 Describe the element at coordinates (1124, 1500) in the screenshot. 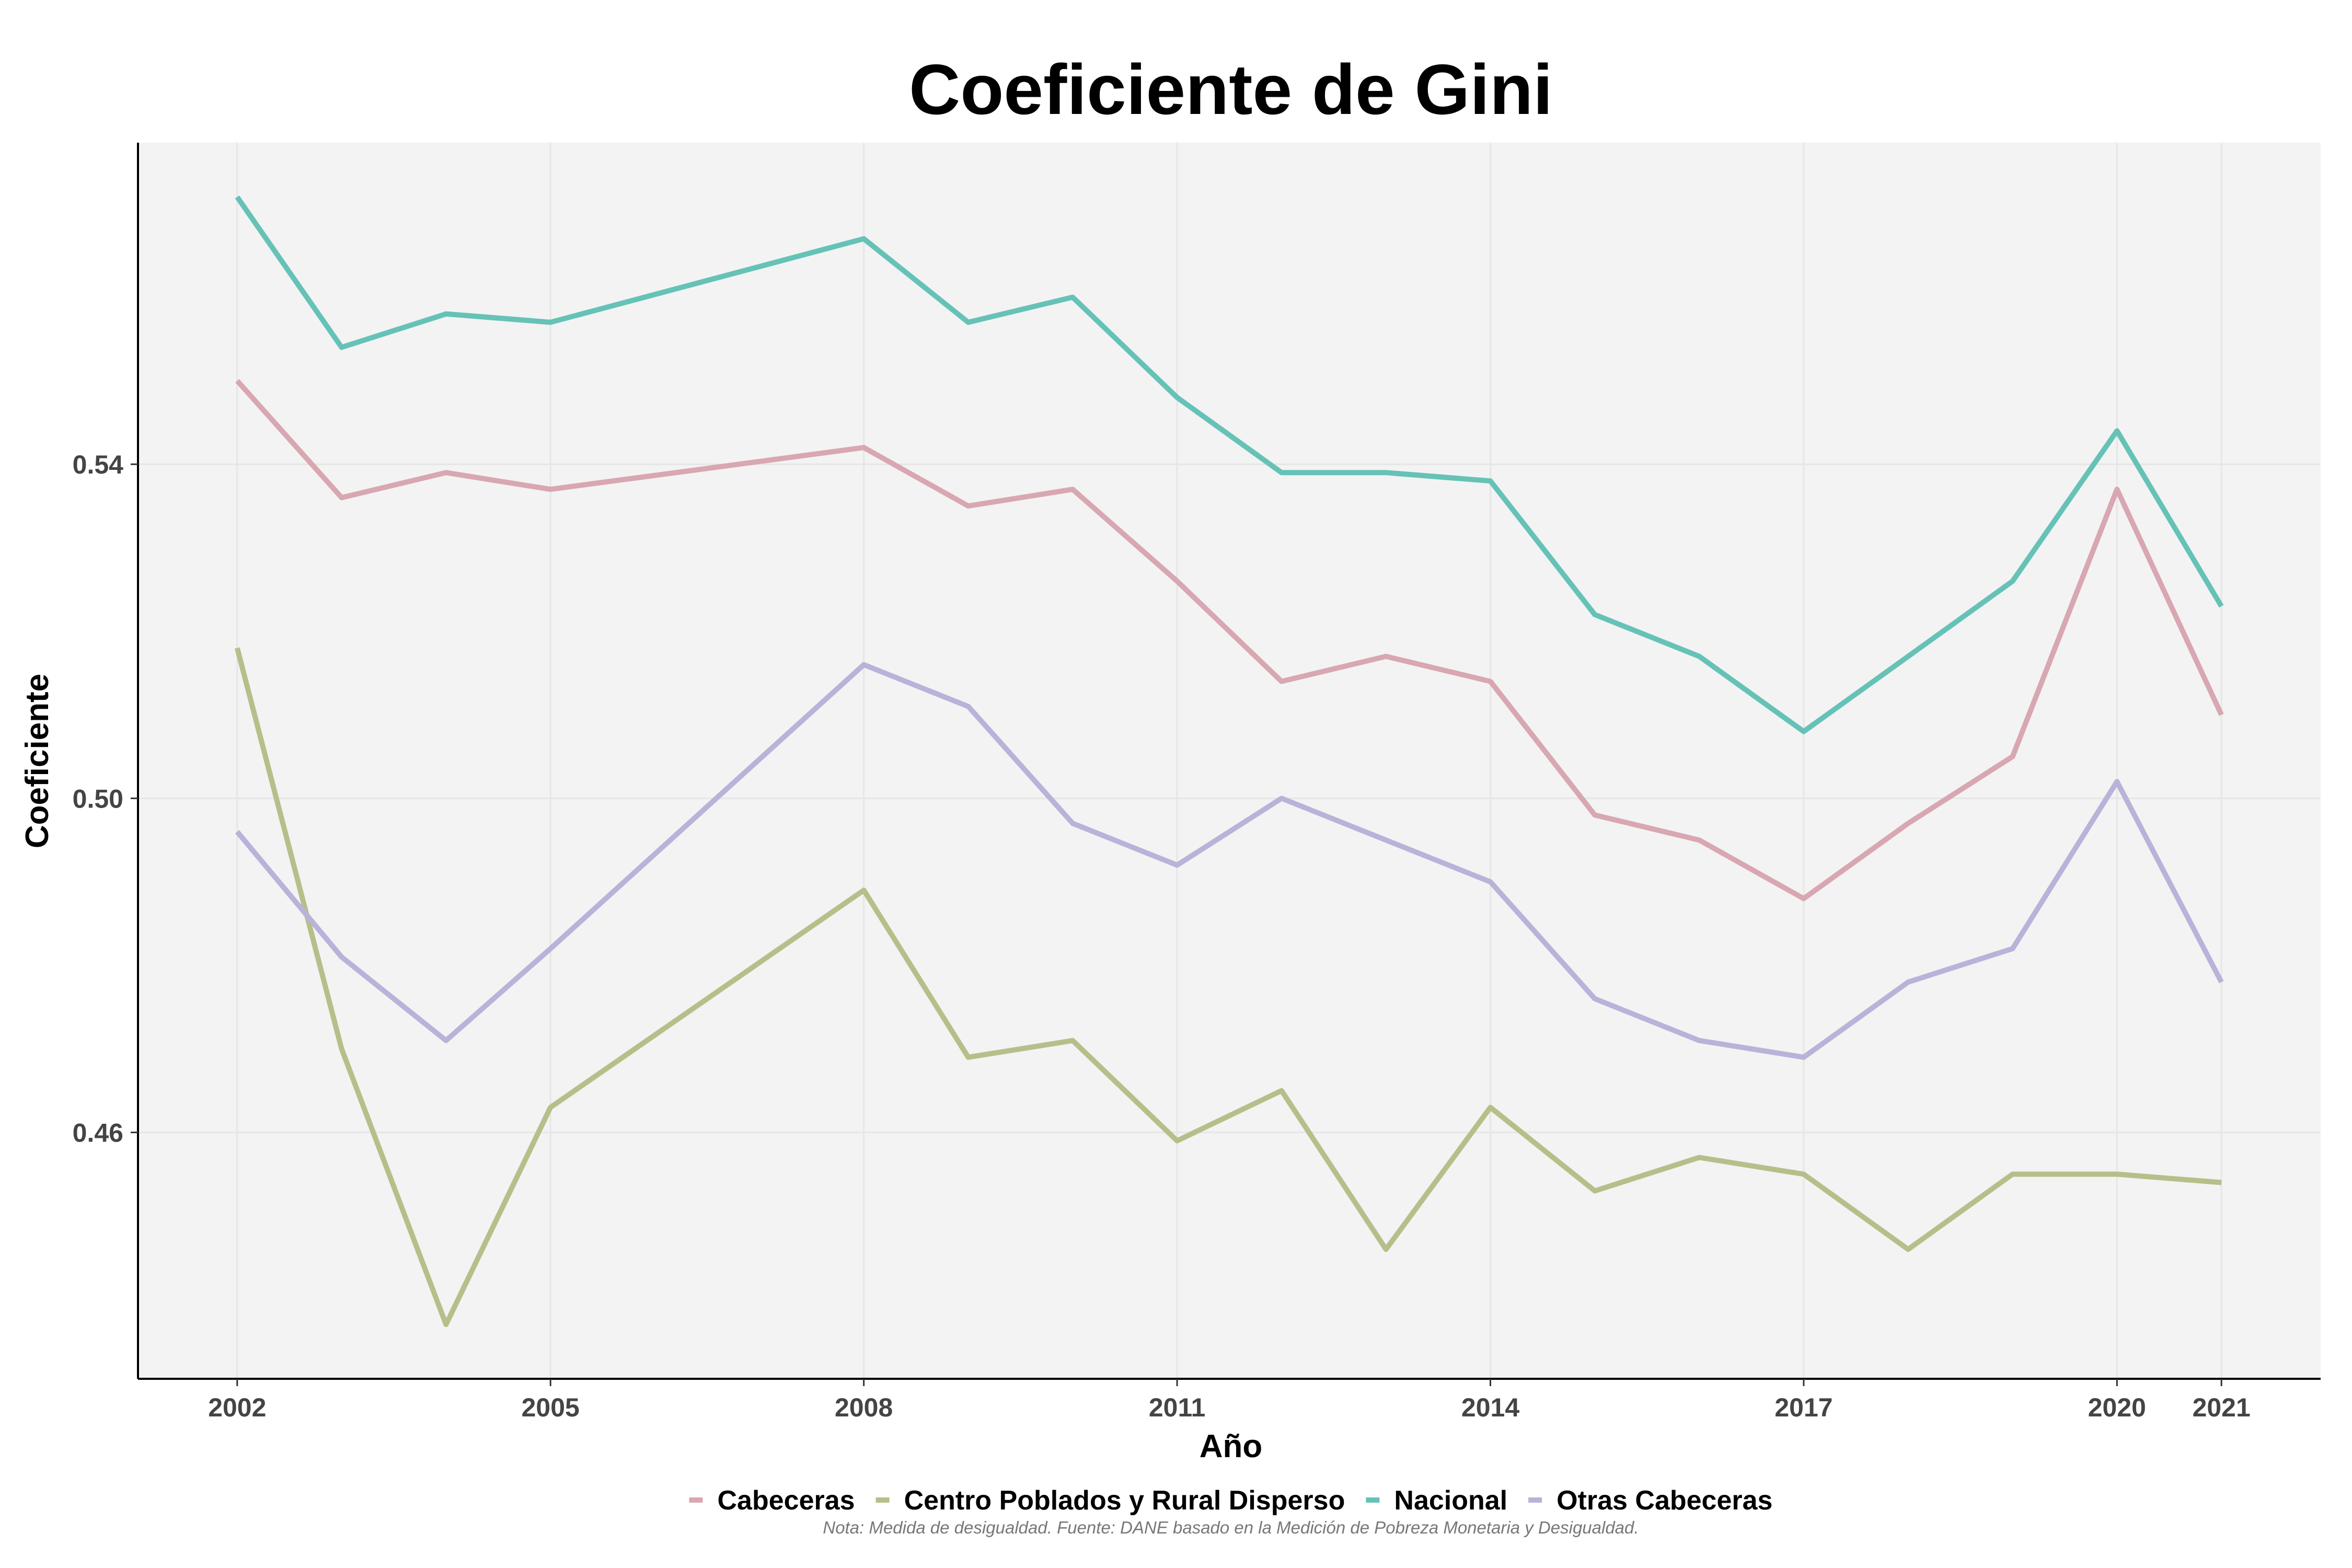

I see `legend-label: Centro Poblados y Rural Disperso` at that location.